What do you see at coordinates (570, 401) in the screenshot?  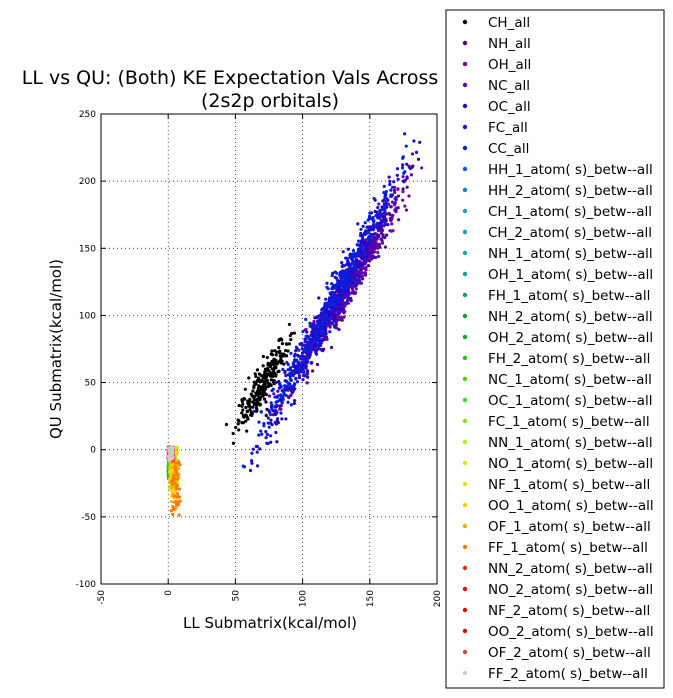 I see `legend-label: OC_1_atom( s)_betw--all` at bounding box center [570, 401].